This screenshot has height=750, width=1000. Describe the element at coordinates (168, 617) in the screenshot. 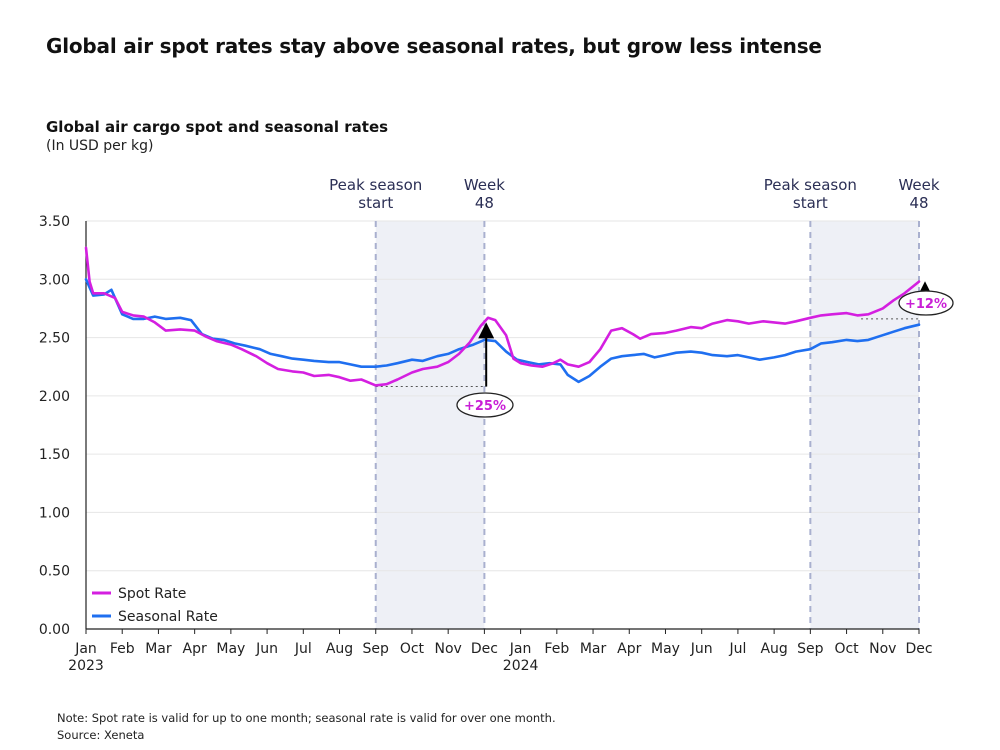

I see `legend-label: Seasonal Rate` at that location.